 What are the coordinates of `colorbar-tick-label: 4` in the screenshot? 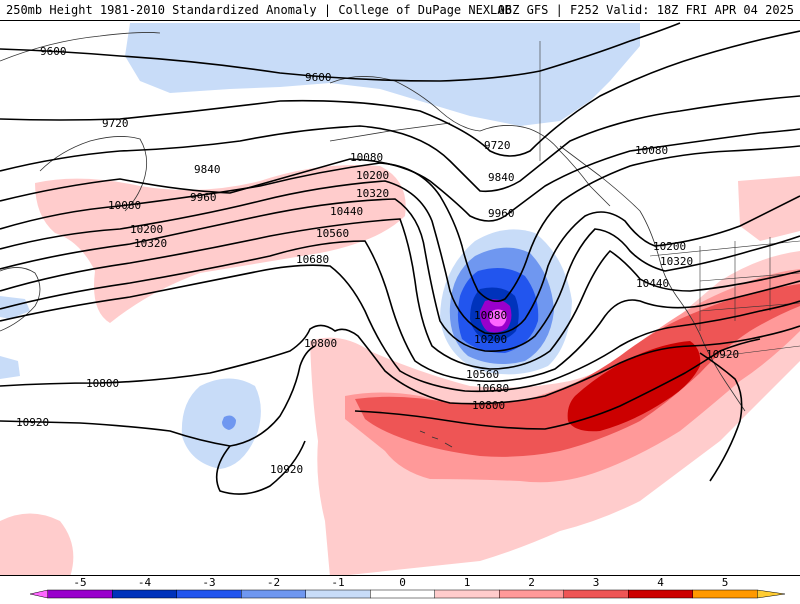 It's located at (660, 582).